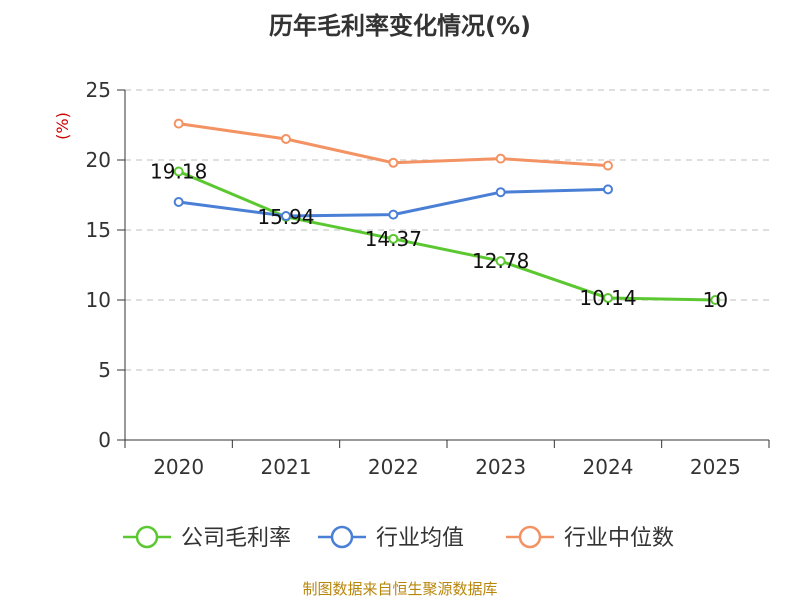 The image size is (800, 600). What do you see at coordinates (286, 467) in the screenshot?
I see `x-tick-label: 2021` at bounding box center [286, 467].